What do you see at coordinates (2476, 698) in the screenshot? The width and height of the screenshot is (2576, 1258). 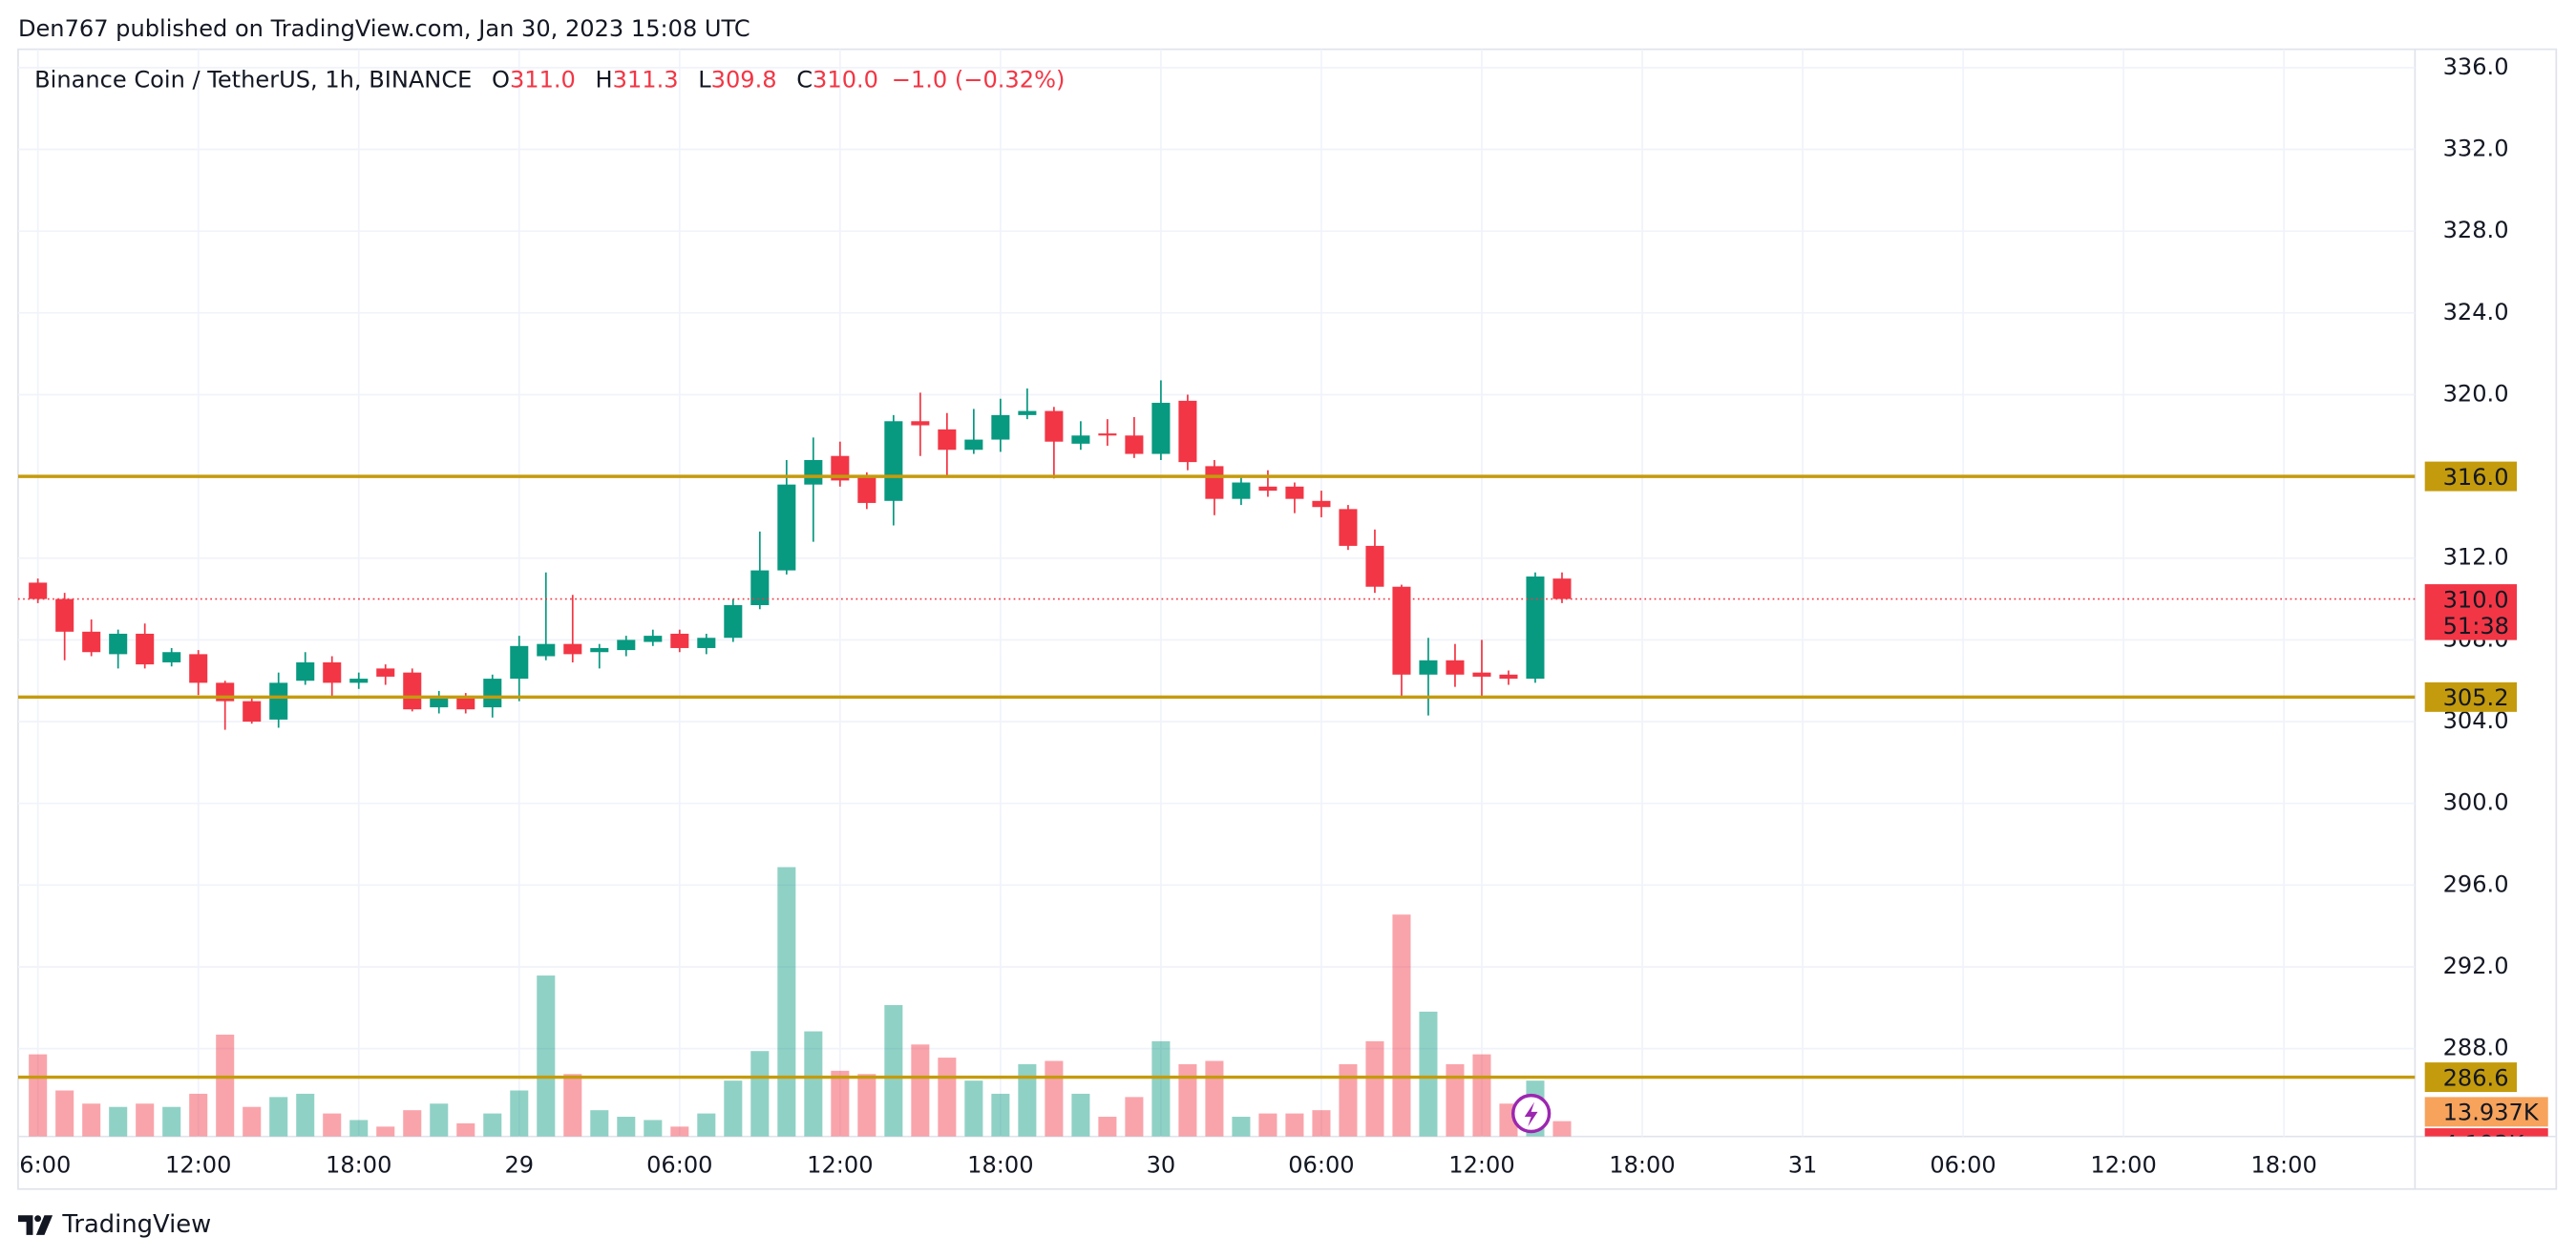 I see `level-tag-label: 305.2` at bounding box center [2476, 698].